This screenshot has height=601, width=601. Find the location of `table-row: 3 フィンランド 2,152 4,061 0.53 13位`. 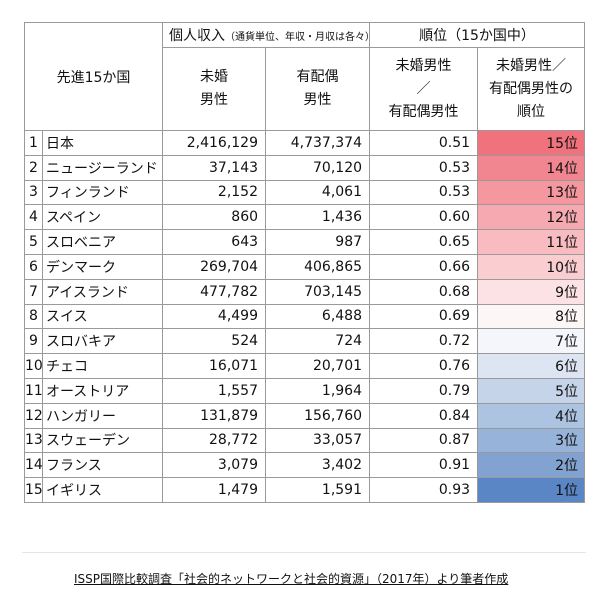

table-row: 3 フィンランド 2,152 4,061 0.53 13位 is located at coordinates (305, 192).